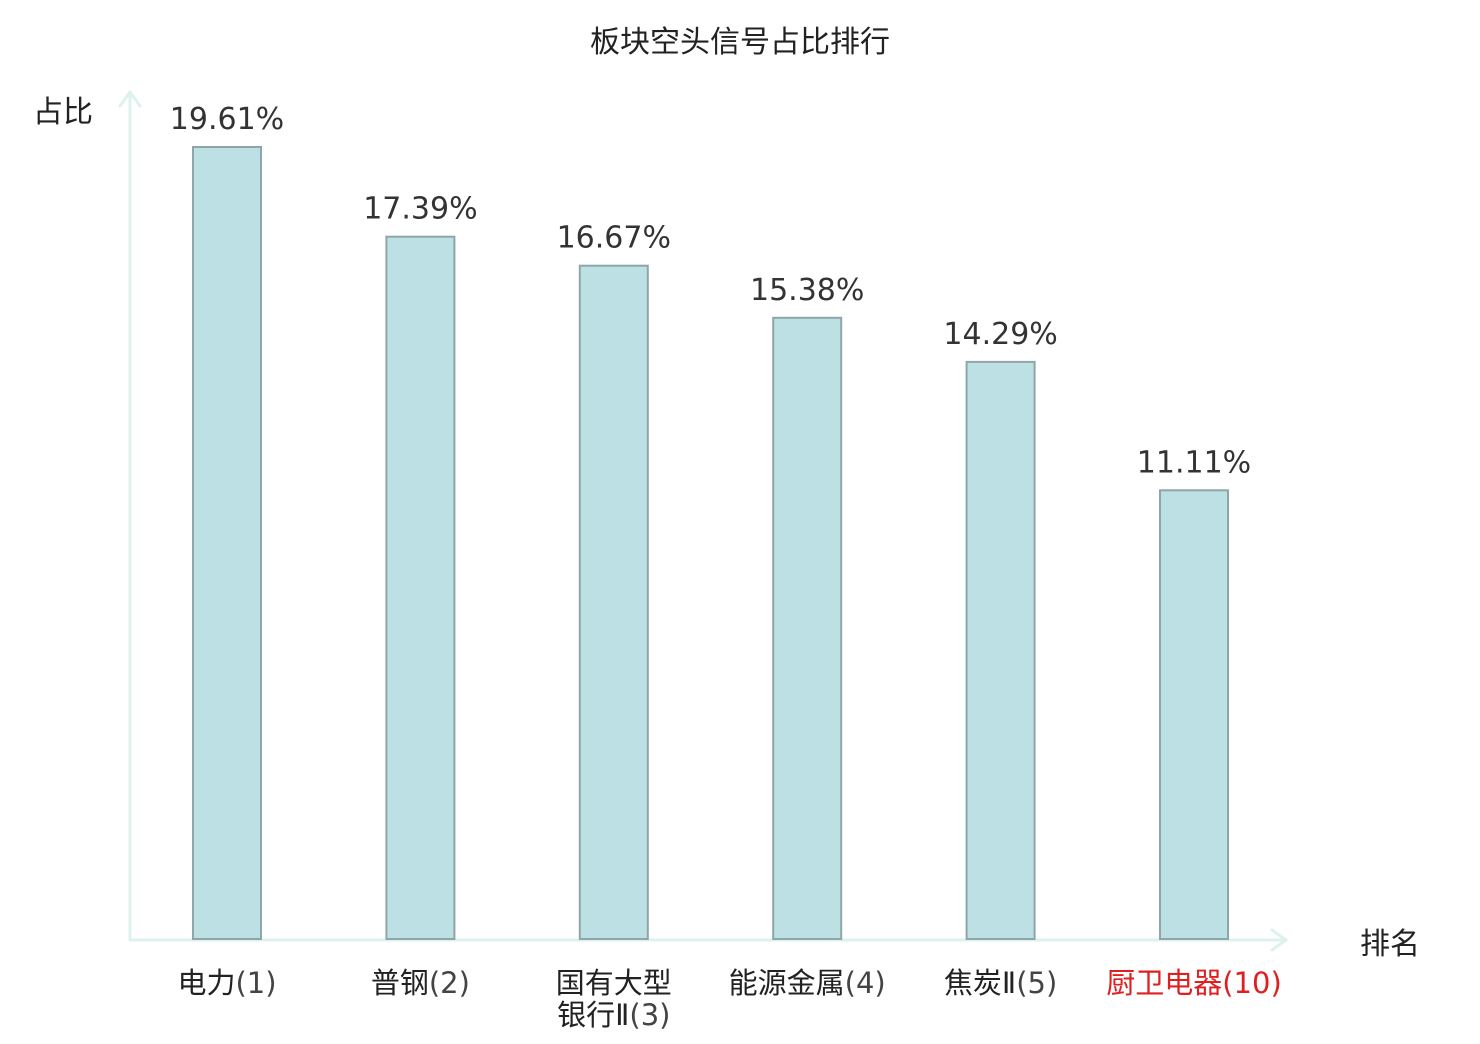 Image resolution: width=1480 pixels, height=1044 pixels. What do you see at coordinates (449, 983) in the screenshot?
I see `category-rank: (2)` at bounding box center [449, 983].